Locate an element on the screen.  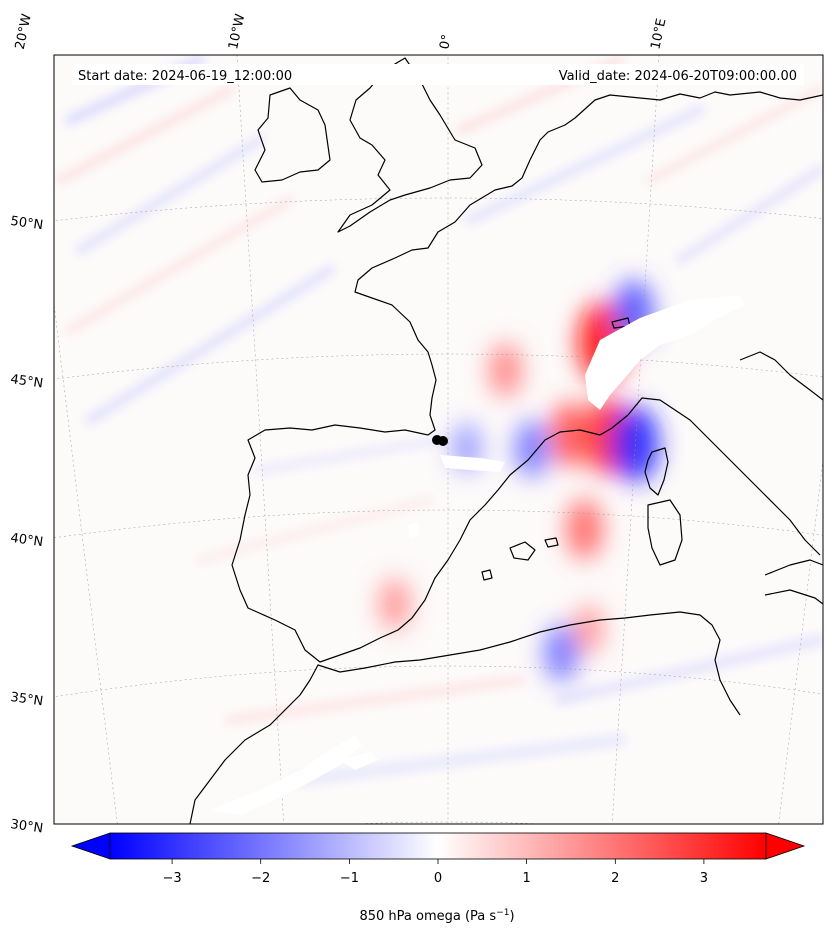
colorbar-extend-max is located at coordinates (785, 846).